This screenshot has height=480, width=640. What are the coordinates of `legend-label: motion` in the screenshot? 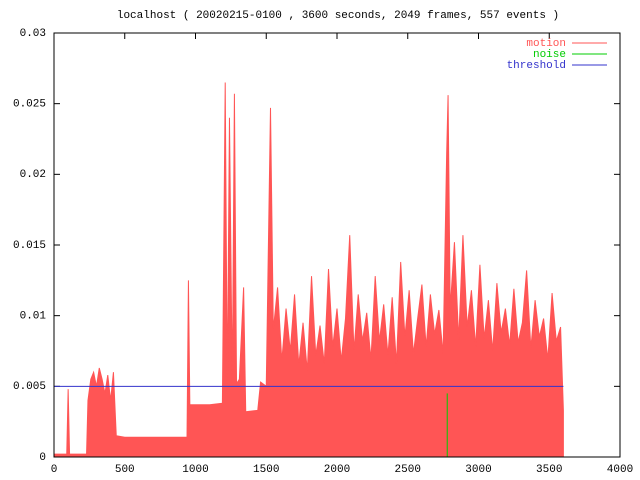 It's located at (546, 44).